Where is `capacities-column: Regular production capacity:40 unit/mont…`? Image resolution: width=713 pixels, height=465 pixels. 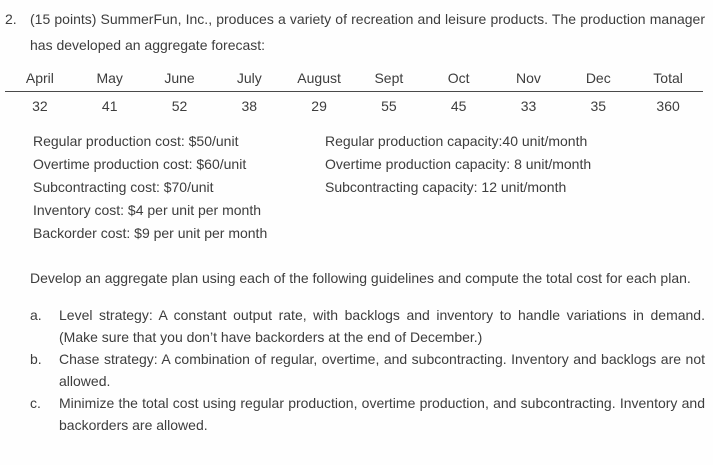
capacities-column: Regular production capacity:40 unit/mont… is located at coordinates (515, 187).